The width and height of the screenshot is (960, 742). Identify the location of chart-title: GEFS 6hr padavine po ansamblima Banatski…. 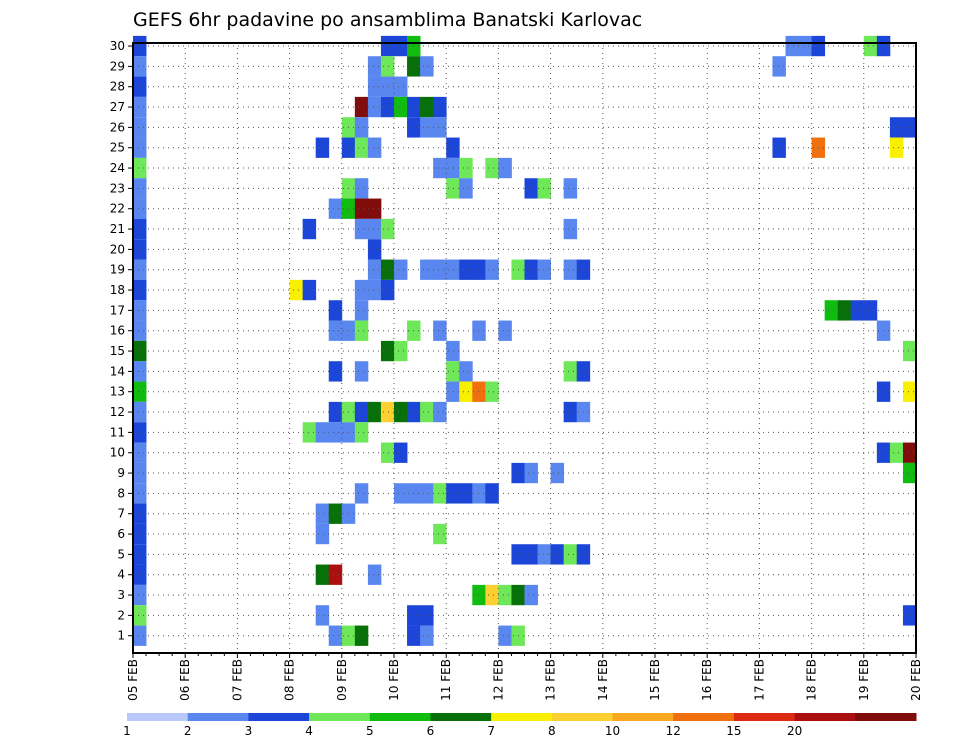
(387, 20).